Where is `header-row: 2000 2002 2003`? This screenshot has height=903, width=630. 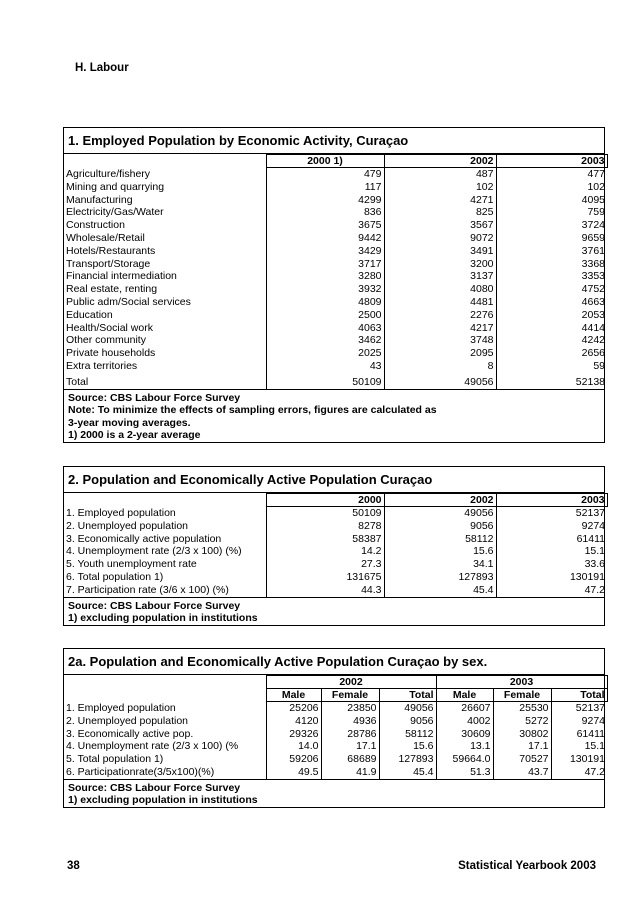
header-row: 2000 2002 2003 is located at coordinates (336, 500).